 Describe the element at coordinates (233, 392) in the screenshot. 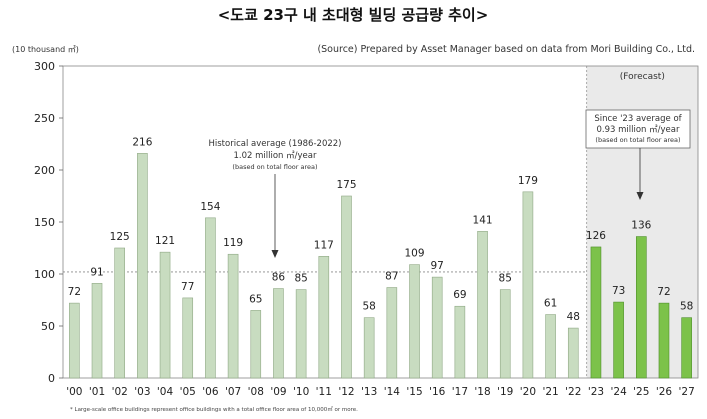

I see `x-tick-label: '07` at that location.